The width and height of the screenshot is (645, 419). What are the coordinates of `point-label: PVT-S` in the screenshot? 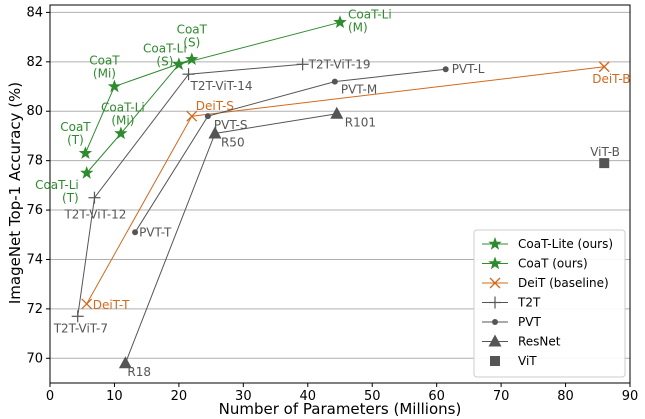 It's located at (231, 125).